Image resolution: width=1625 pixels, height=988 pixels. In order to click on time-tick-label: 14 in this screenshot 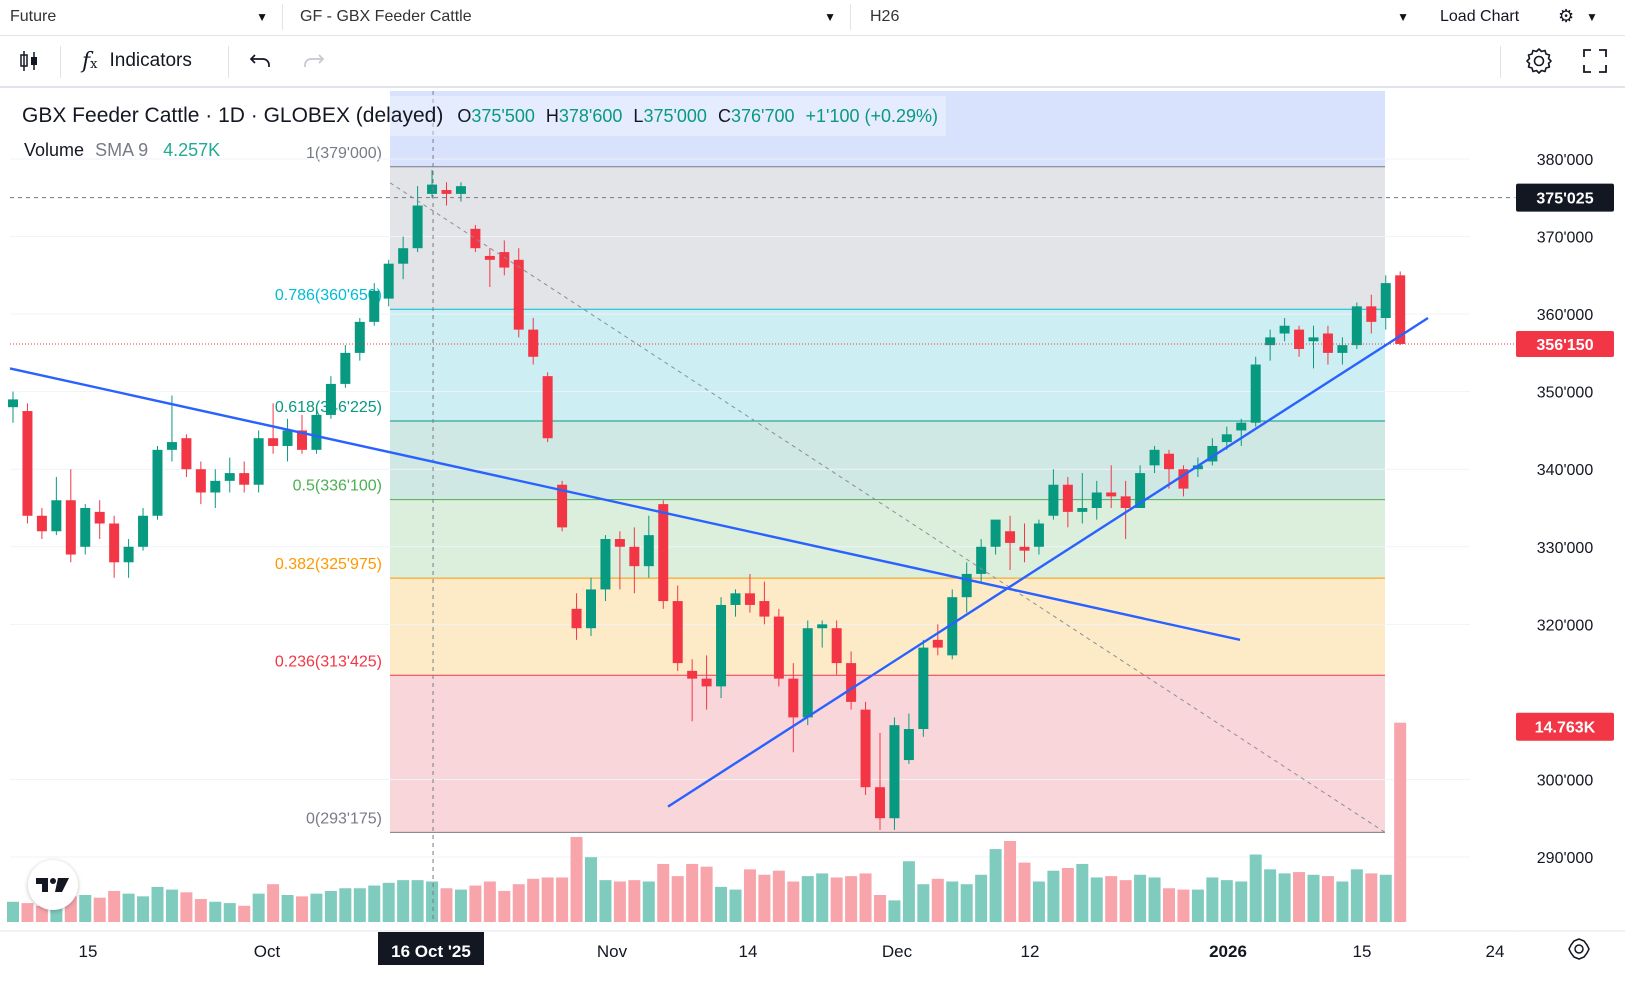, I will do `click(748, 951)`.